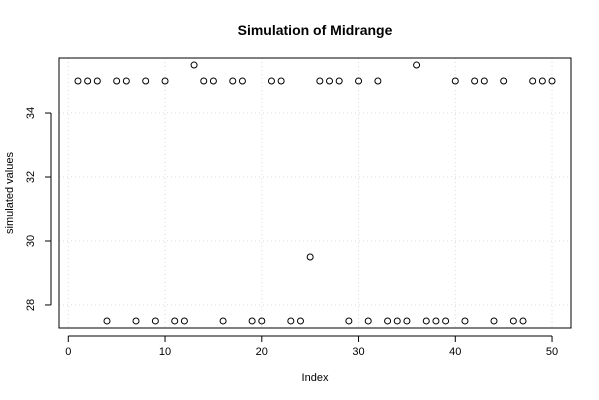  Describe the element at coordinates (315, 30) in the screenshot. I see `chart-title: Simulation of Midrange` at that location.